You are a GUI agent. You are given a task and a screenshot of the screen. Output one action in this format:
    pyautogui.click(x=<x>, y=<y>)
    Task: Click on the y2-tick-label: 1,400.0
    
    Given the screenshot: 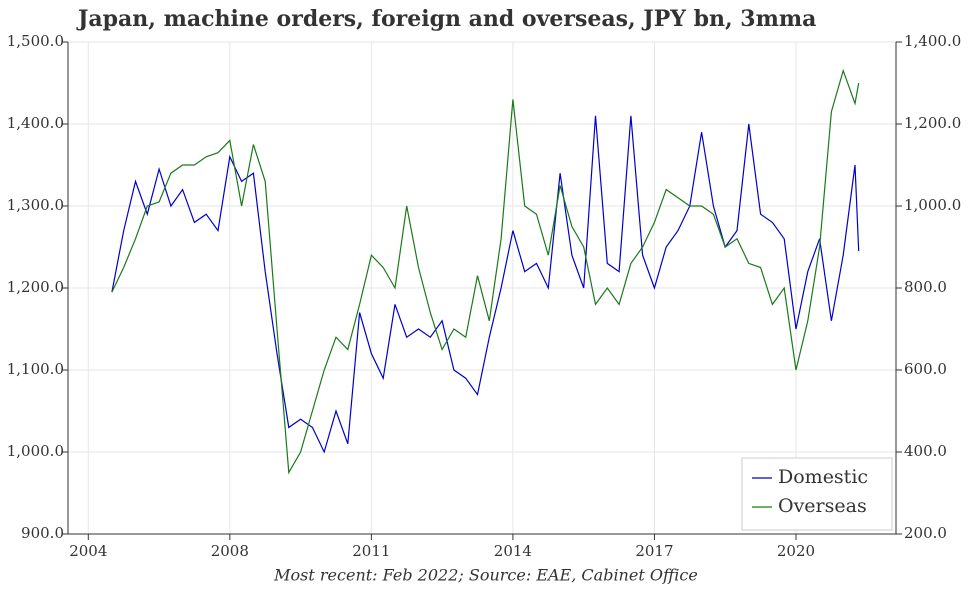 What is the action you would take?
    pyautogui.click(x=932, y=41)
    